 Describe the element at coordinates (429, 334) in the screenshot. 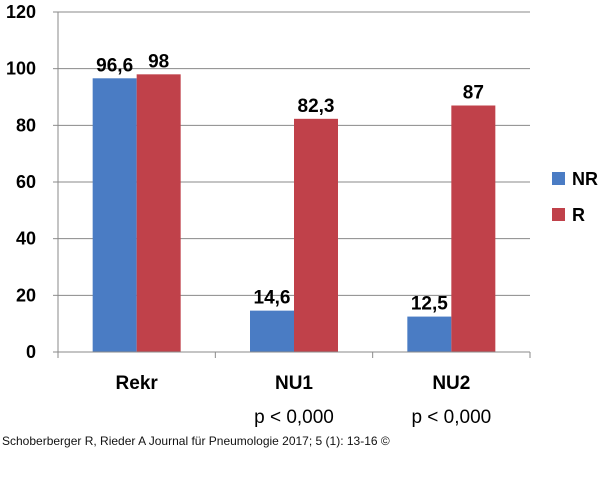

I see `bar-NR-NU2` at that location.